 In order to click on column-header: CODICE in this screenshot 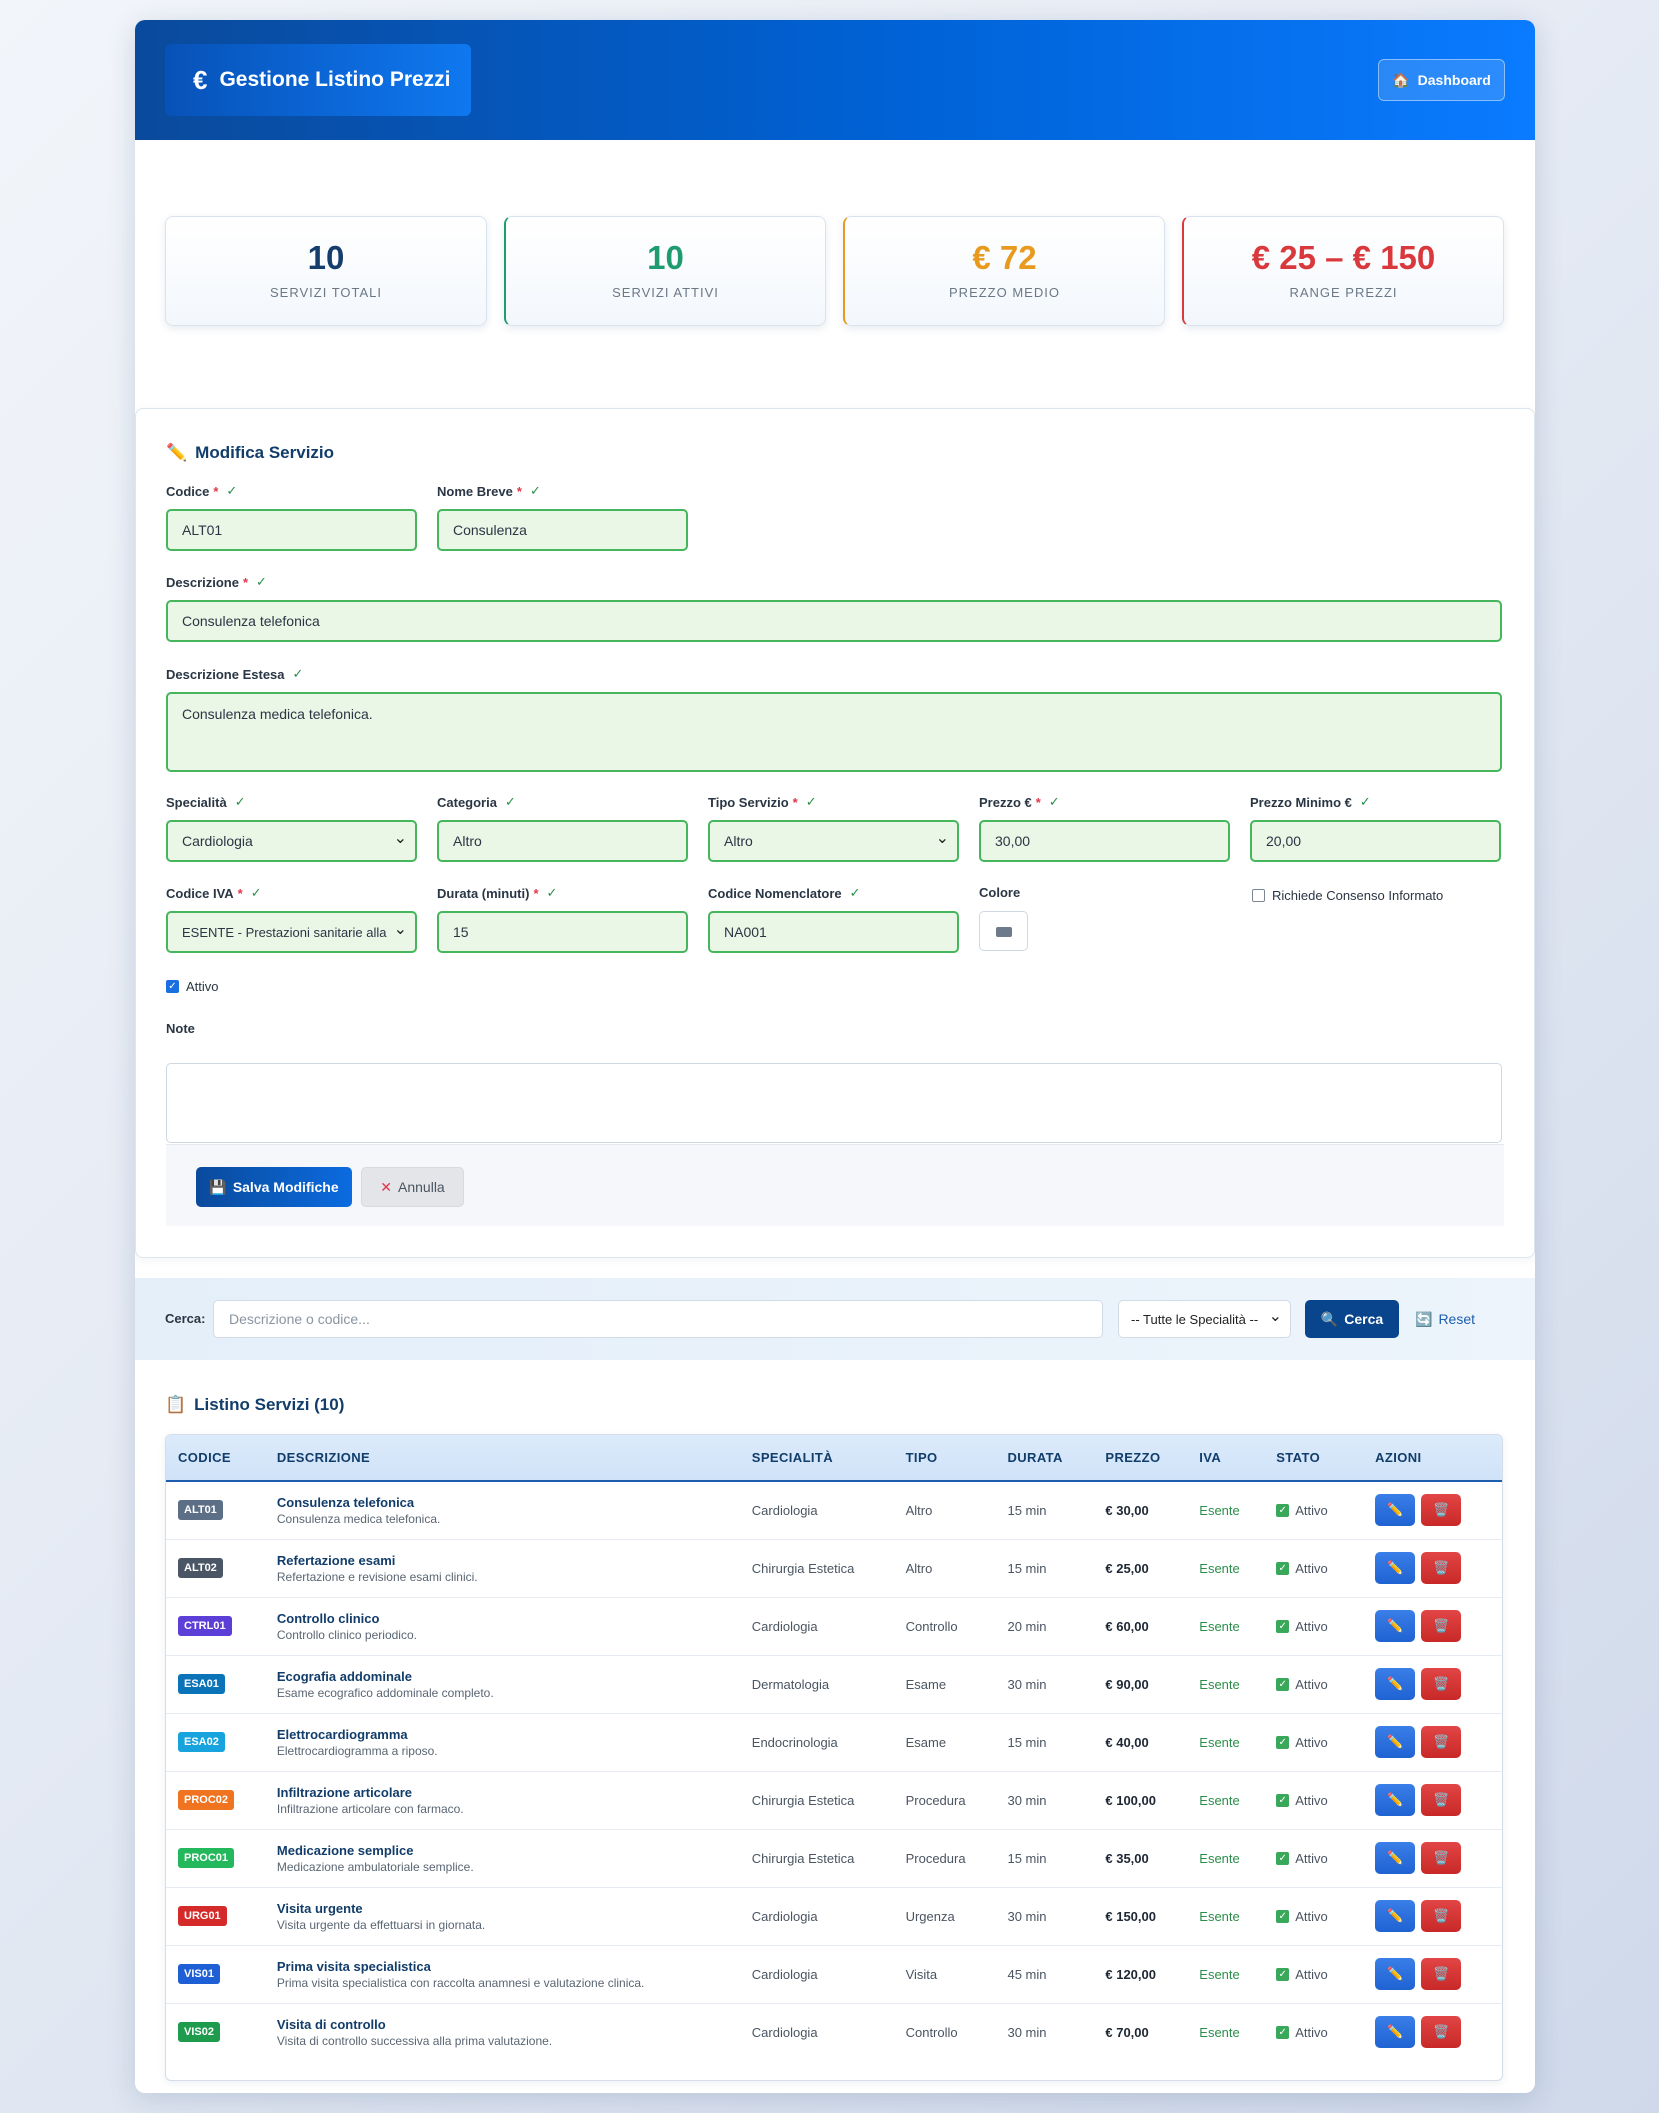, I will do `click(215, 1458)`.